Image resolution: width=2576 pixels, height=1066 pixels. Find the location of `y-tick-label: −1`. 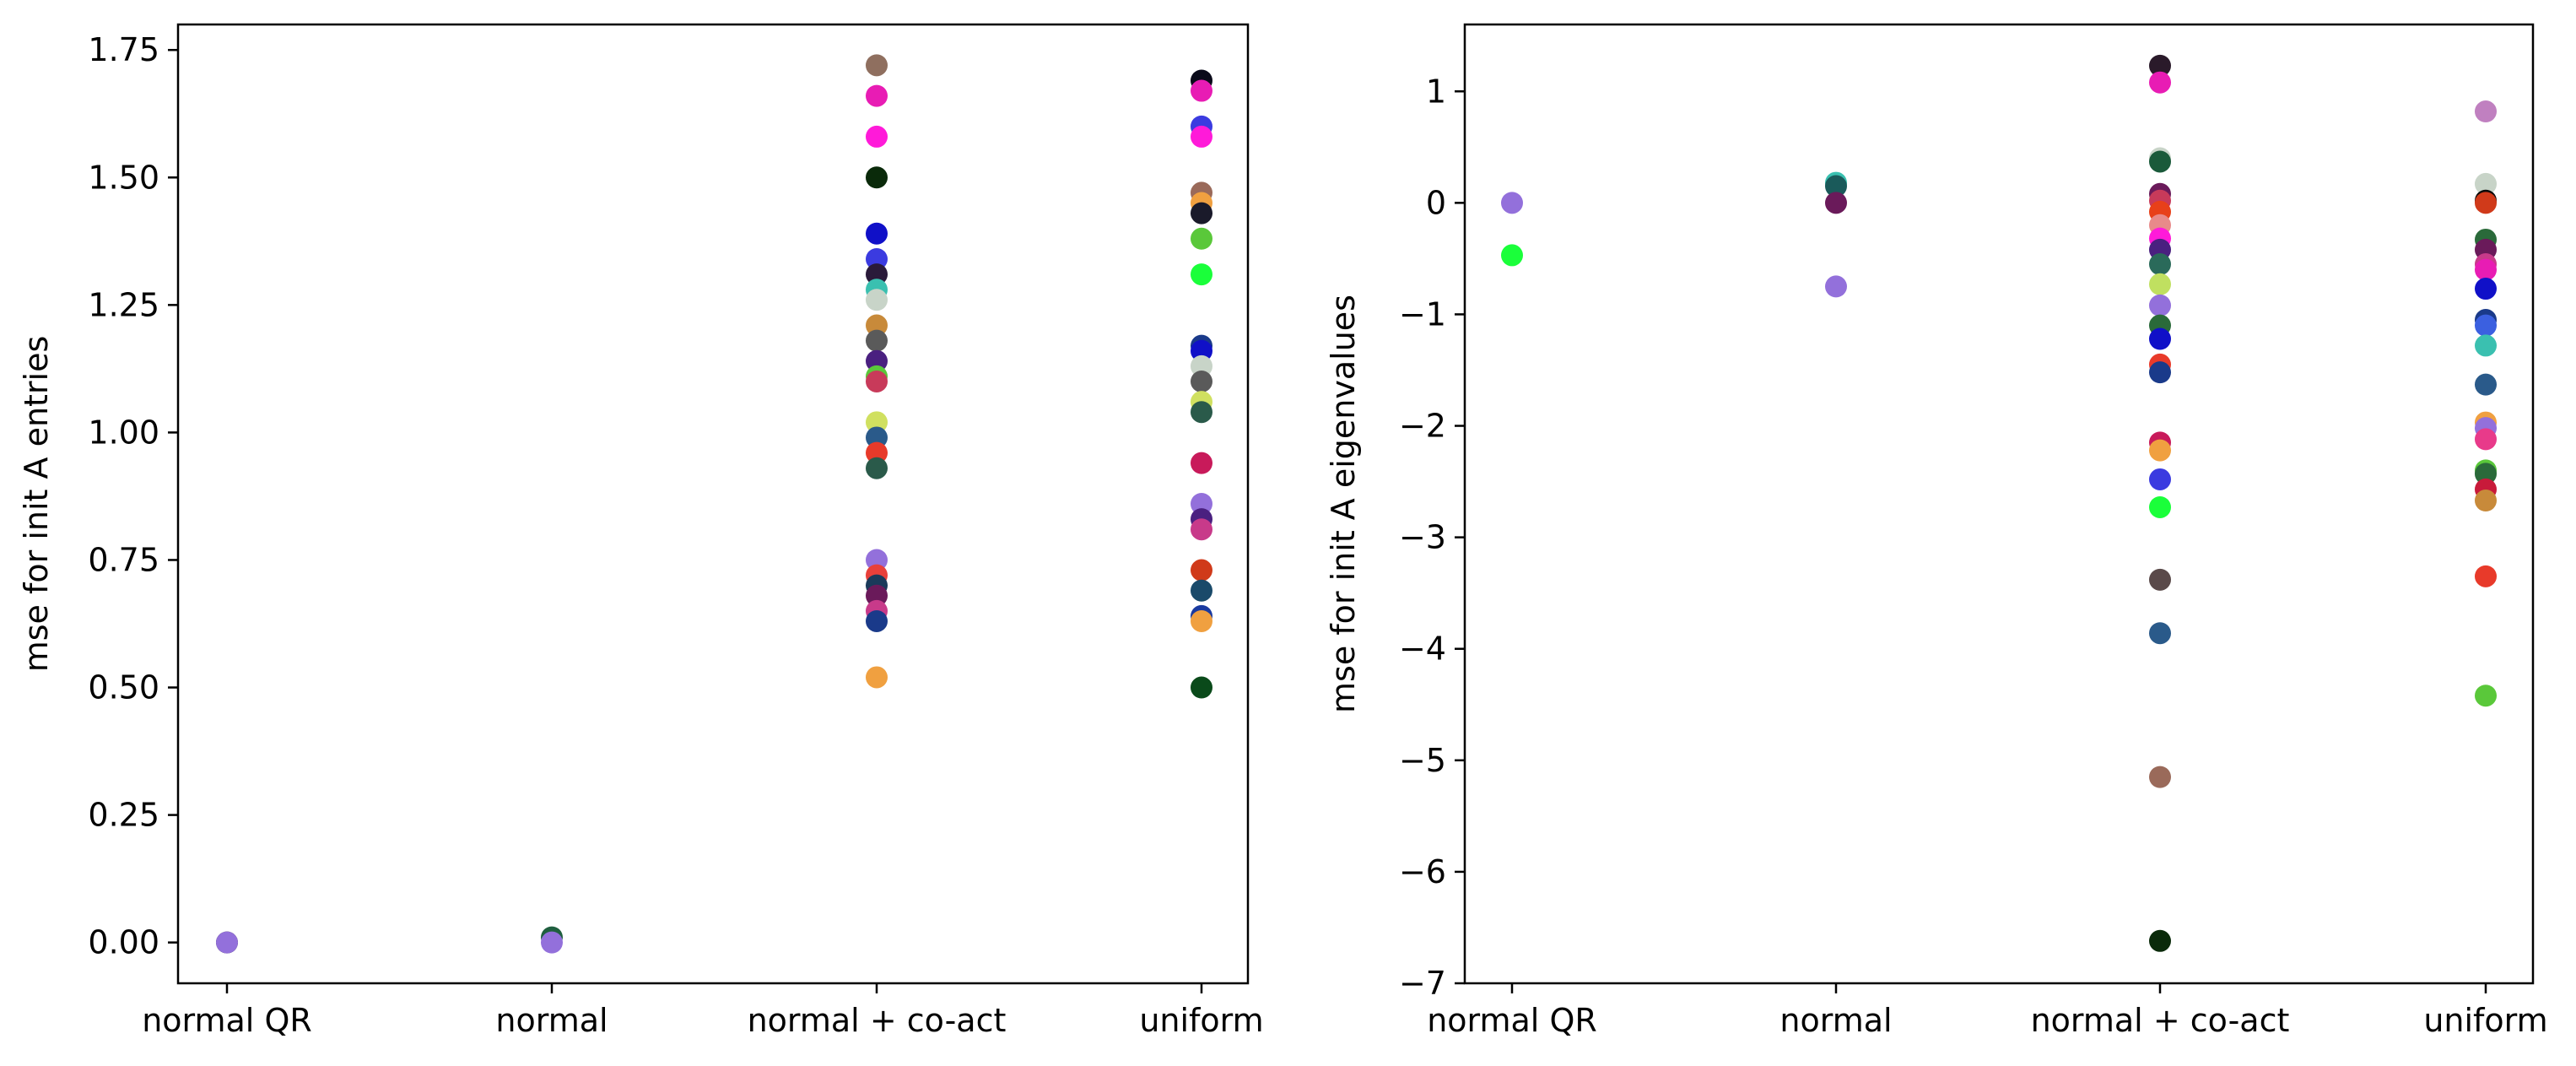

y-tick-label: −1 is located at coordinates (1422, 314).